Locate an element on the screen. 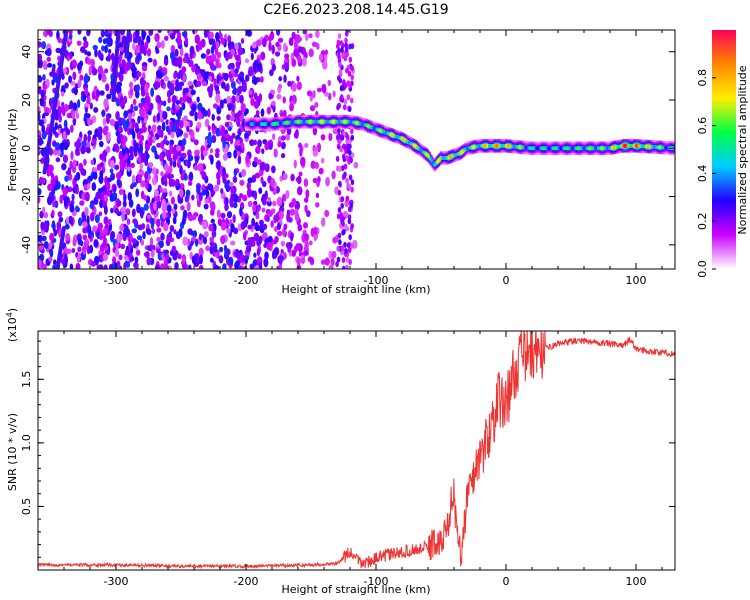 This screenshot has width=750, height=600. diagonal-streak is located at coordinates (55, 102).